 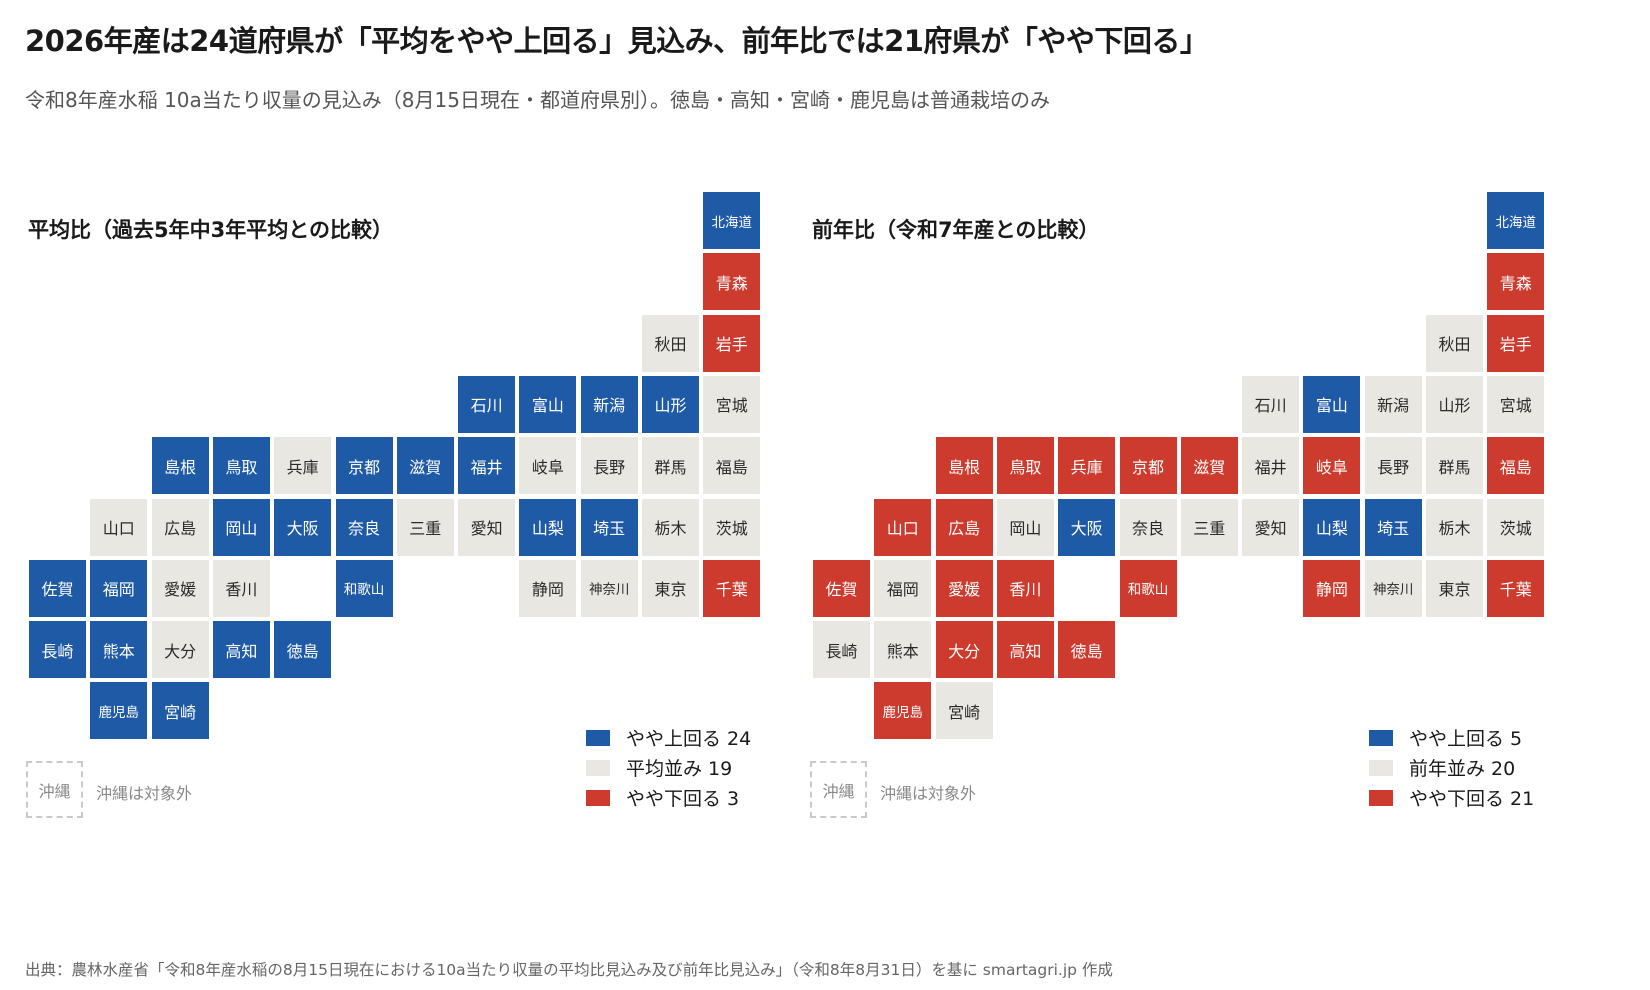 What do you see at coordinates (964, 588) in the screenshot?
I see `prefecture-tile: 愛媛` at bounding box center [964, 588].